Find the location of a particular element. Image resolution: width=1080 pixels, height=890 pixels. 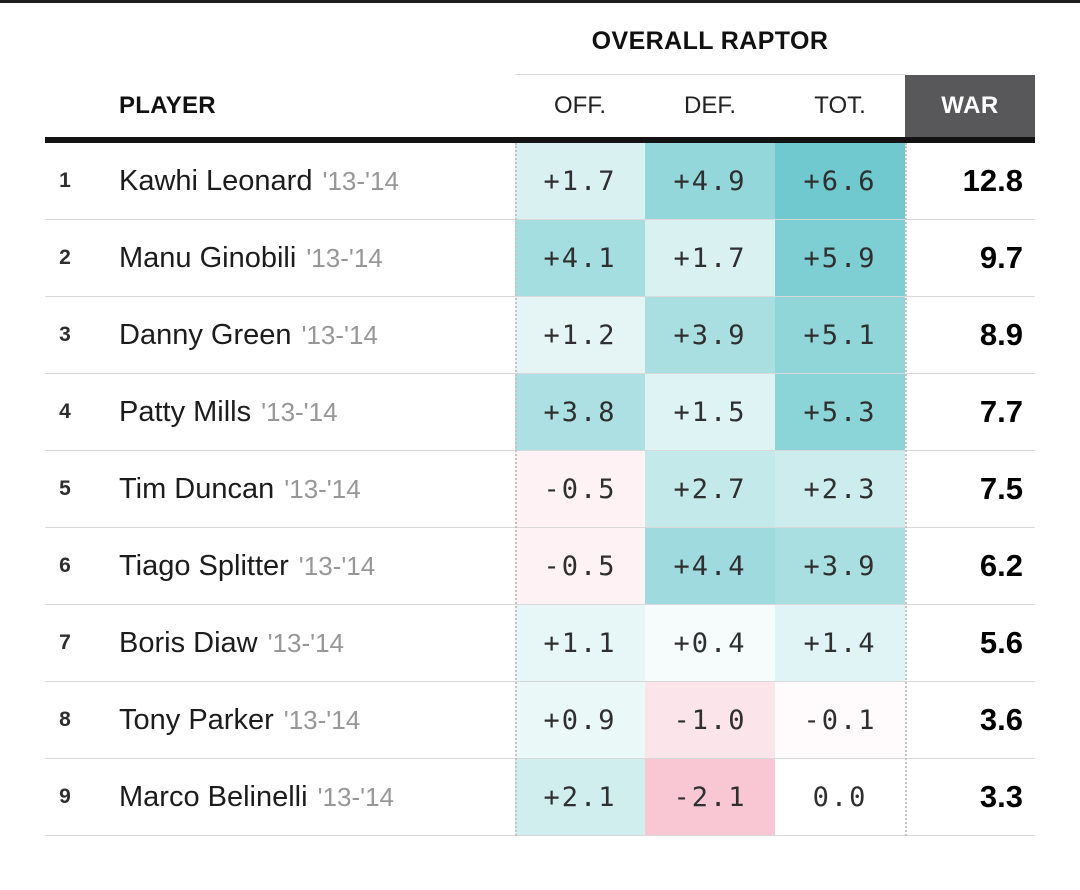

overall-raptor-title: OVERALL RAPTOR is located at coordinates (710, 51).